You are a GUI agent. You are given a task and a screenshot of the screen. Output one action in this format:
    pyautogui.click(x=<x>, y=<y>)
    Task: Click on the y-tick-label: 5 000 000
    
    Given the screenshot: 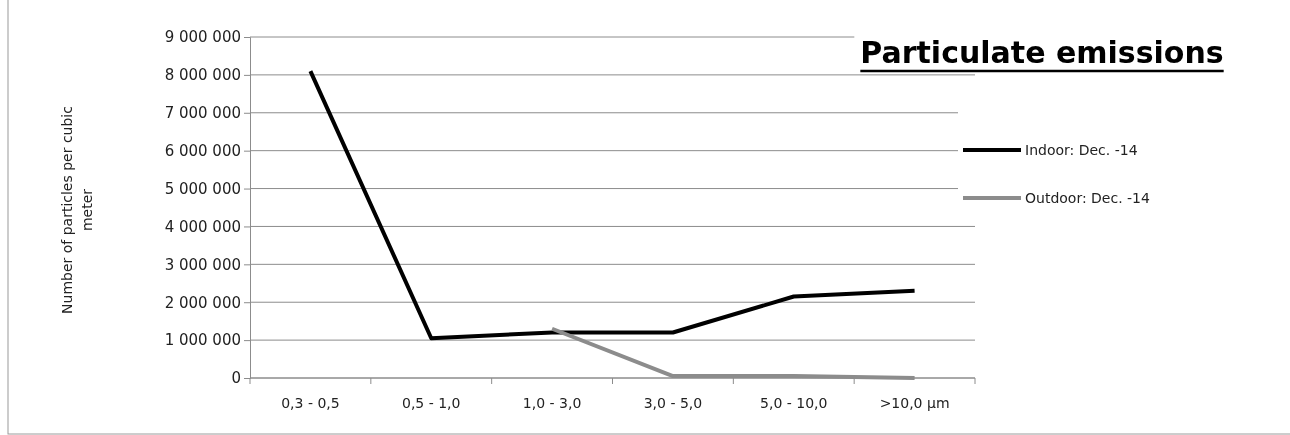 What is the action you would take?
    pyautogui.click(x=202, y=188)
    